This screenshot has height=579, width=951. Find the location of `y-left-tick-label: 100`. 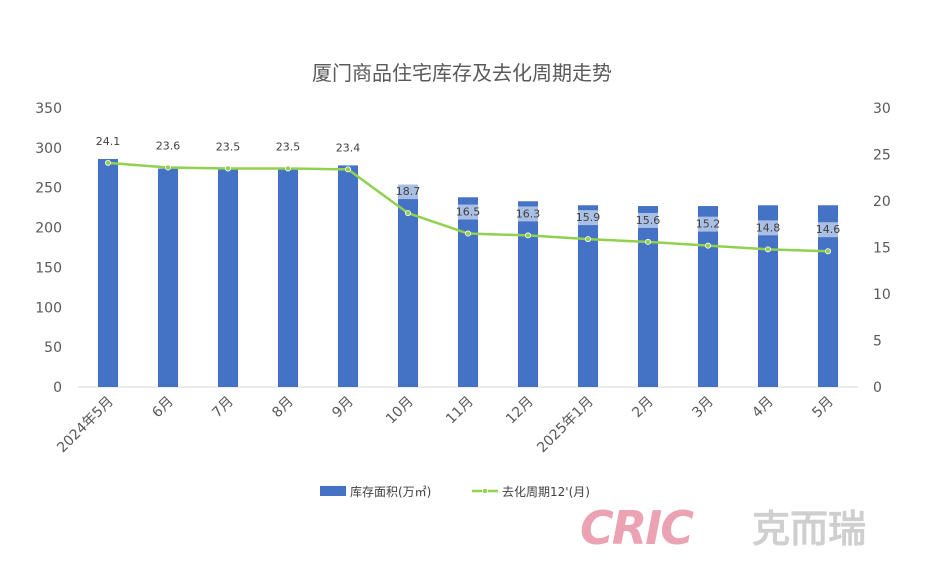

y-left-tick-label: 100 is located at coordinates (48, 308).